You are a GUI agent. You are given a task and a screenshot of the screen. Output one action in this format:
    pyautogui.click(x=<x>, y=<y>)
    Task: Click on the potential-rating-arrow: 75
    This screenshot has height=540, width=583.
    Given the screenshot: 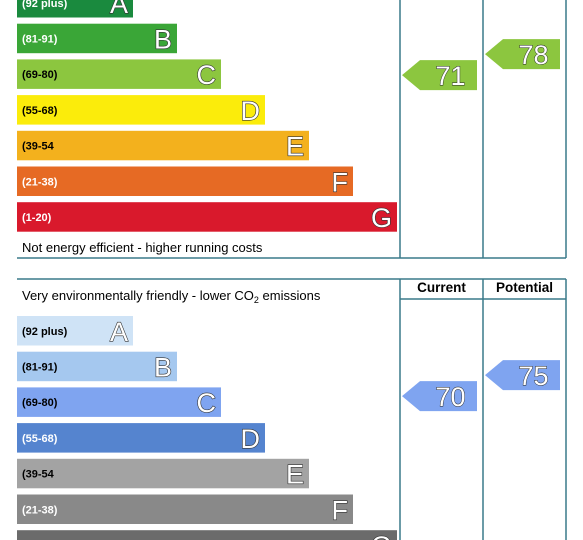 What is the action you would take?
    pyautogui.click(x=522, y=376)
    